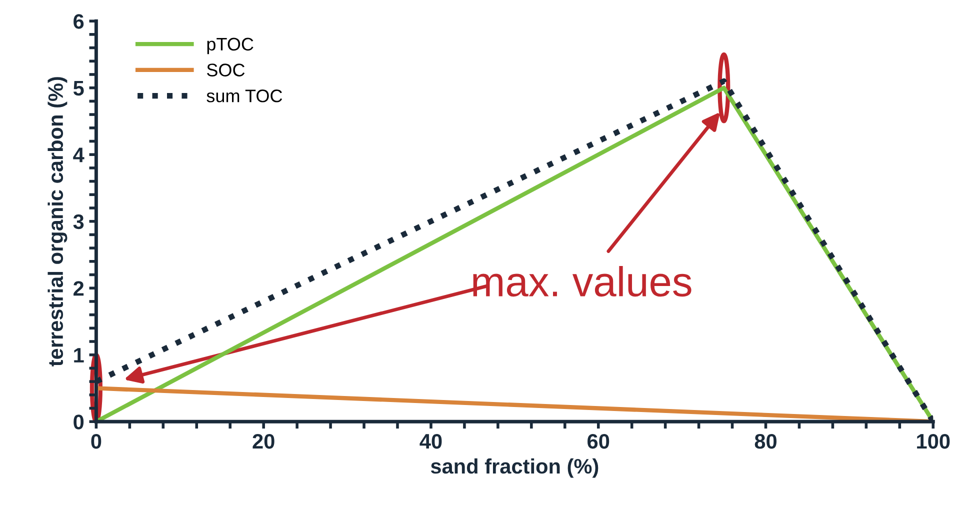 This screenshot has width=962, height=527. I want to click on y-tick-label: 1, so click(79, 355).